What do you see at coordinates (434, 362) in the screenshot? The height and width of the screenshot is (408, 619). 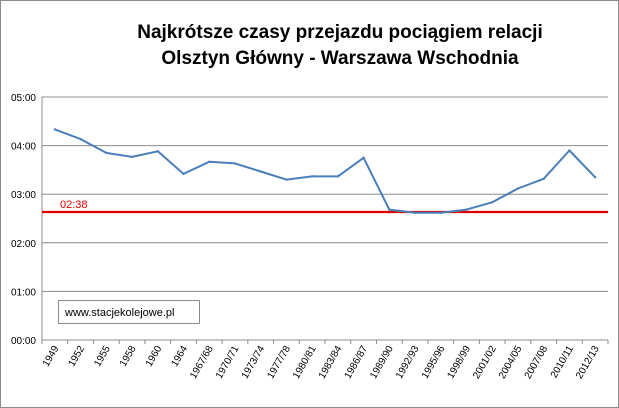 I see `x-tick-label: 1995/96` at bounding box center [434, 362].